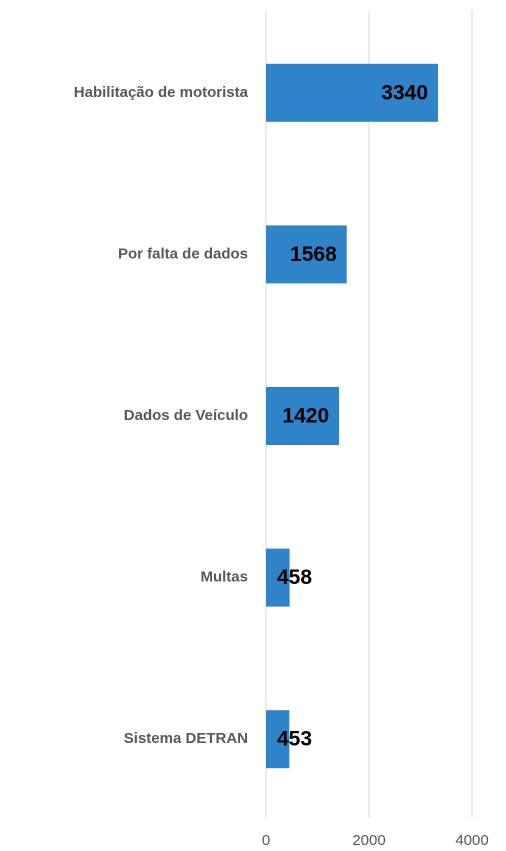 This screenshot has height=851, width=506. I want to click on value-label: 3340, so click(404, 92).